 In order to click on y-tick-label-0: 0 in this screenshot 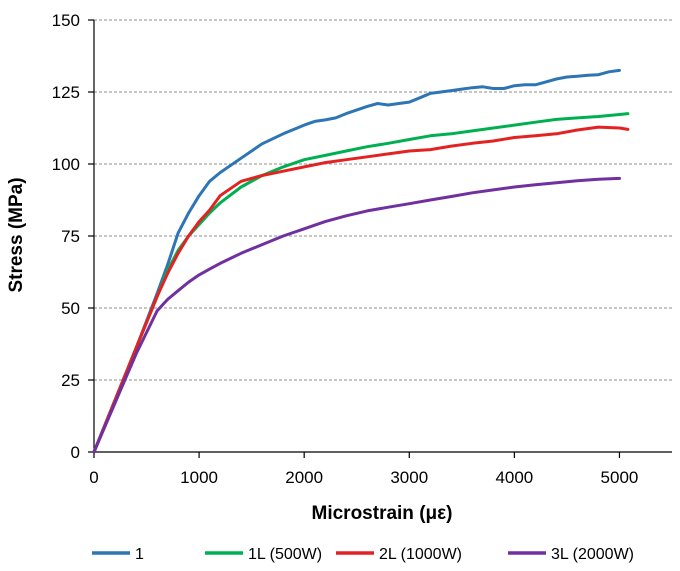, I will do `click(75, 452)`.